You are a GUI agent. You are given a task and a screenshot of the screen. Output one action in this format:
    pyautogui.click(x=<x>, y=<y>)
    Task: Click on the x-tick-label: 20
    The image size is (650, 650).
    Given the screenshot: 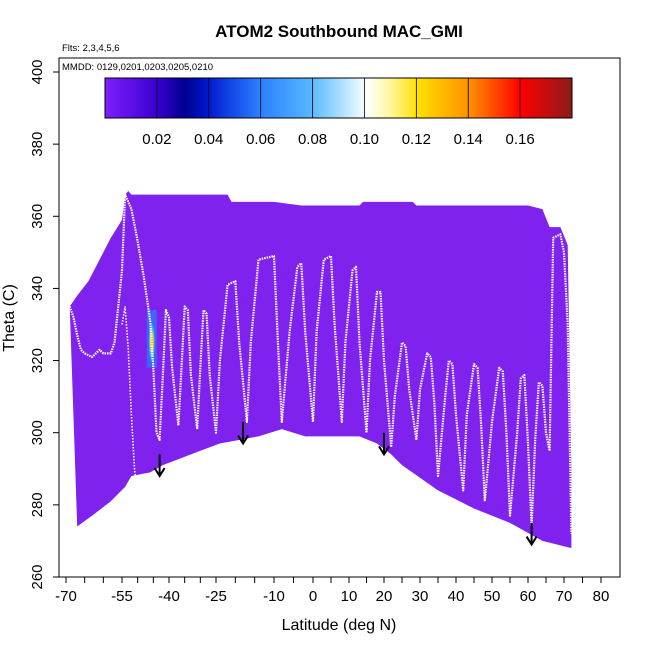 What is the action you would take?
    pyautogui.click(x=384, y=596)
    